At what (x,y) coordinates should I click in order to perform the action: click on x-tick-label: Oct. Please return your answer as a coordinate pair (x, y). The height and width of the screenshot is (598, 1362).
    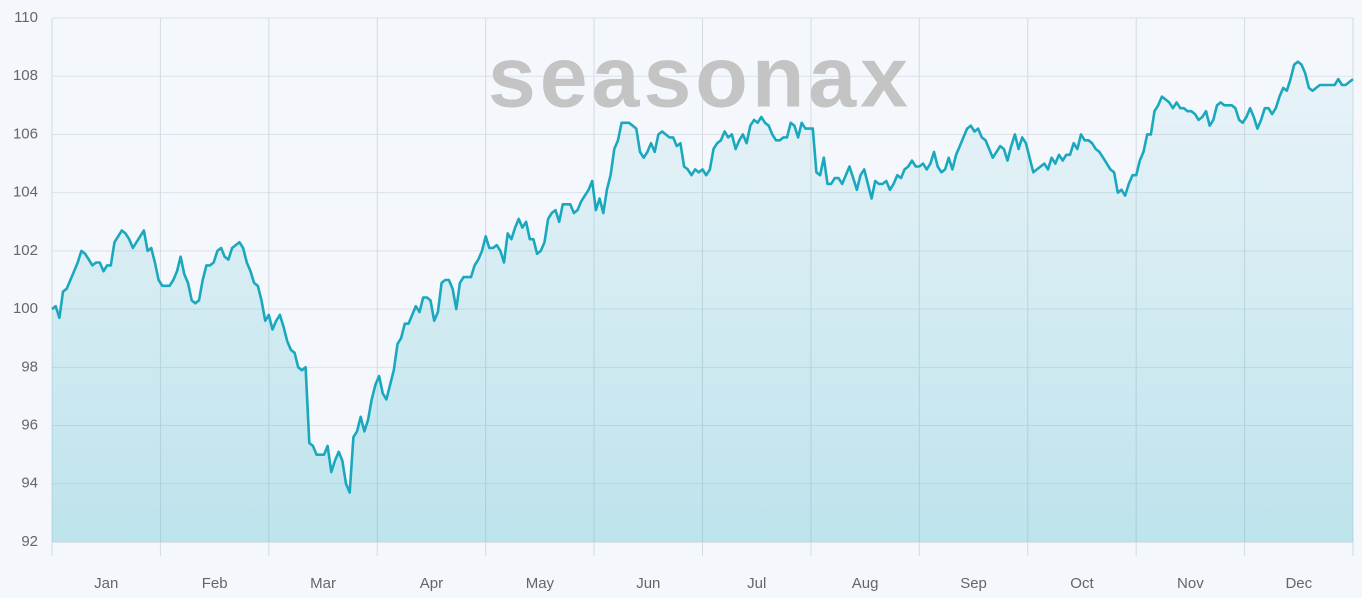
    Looking at the image, I should click on (1082, 583).